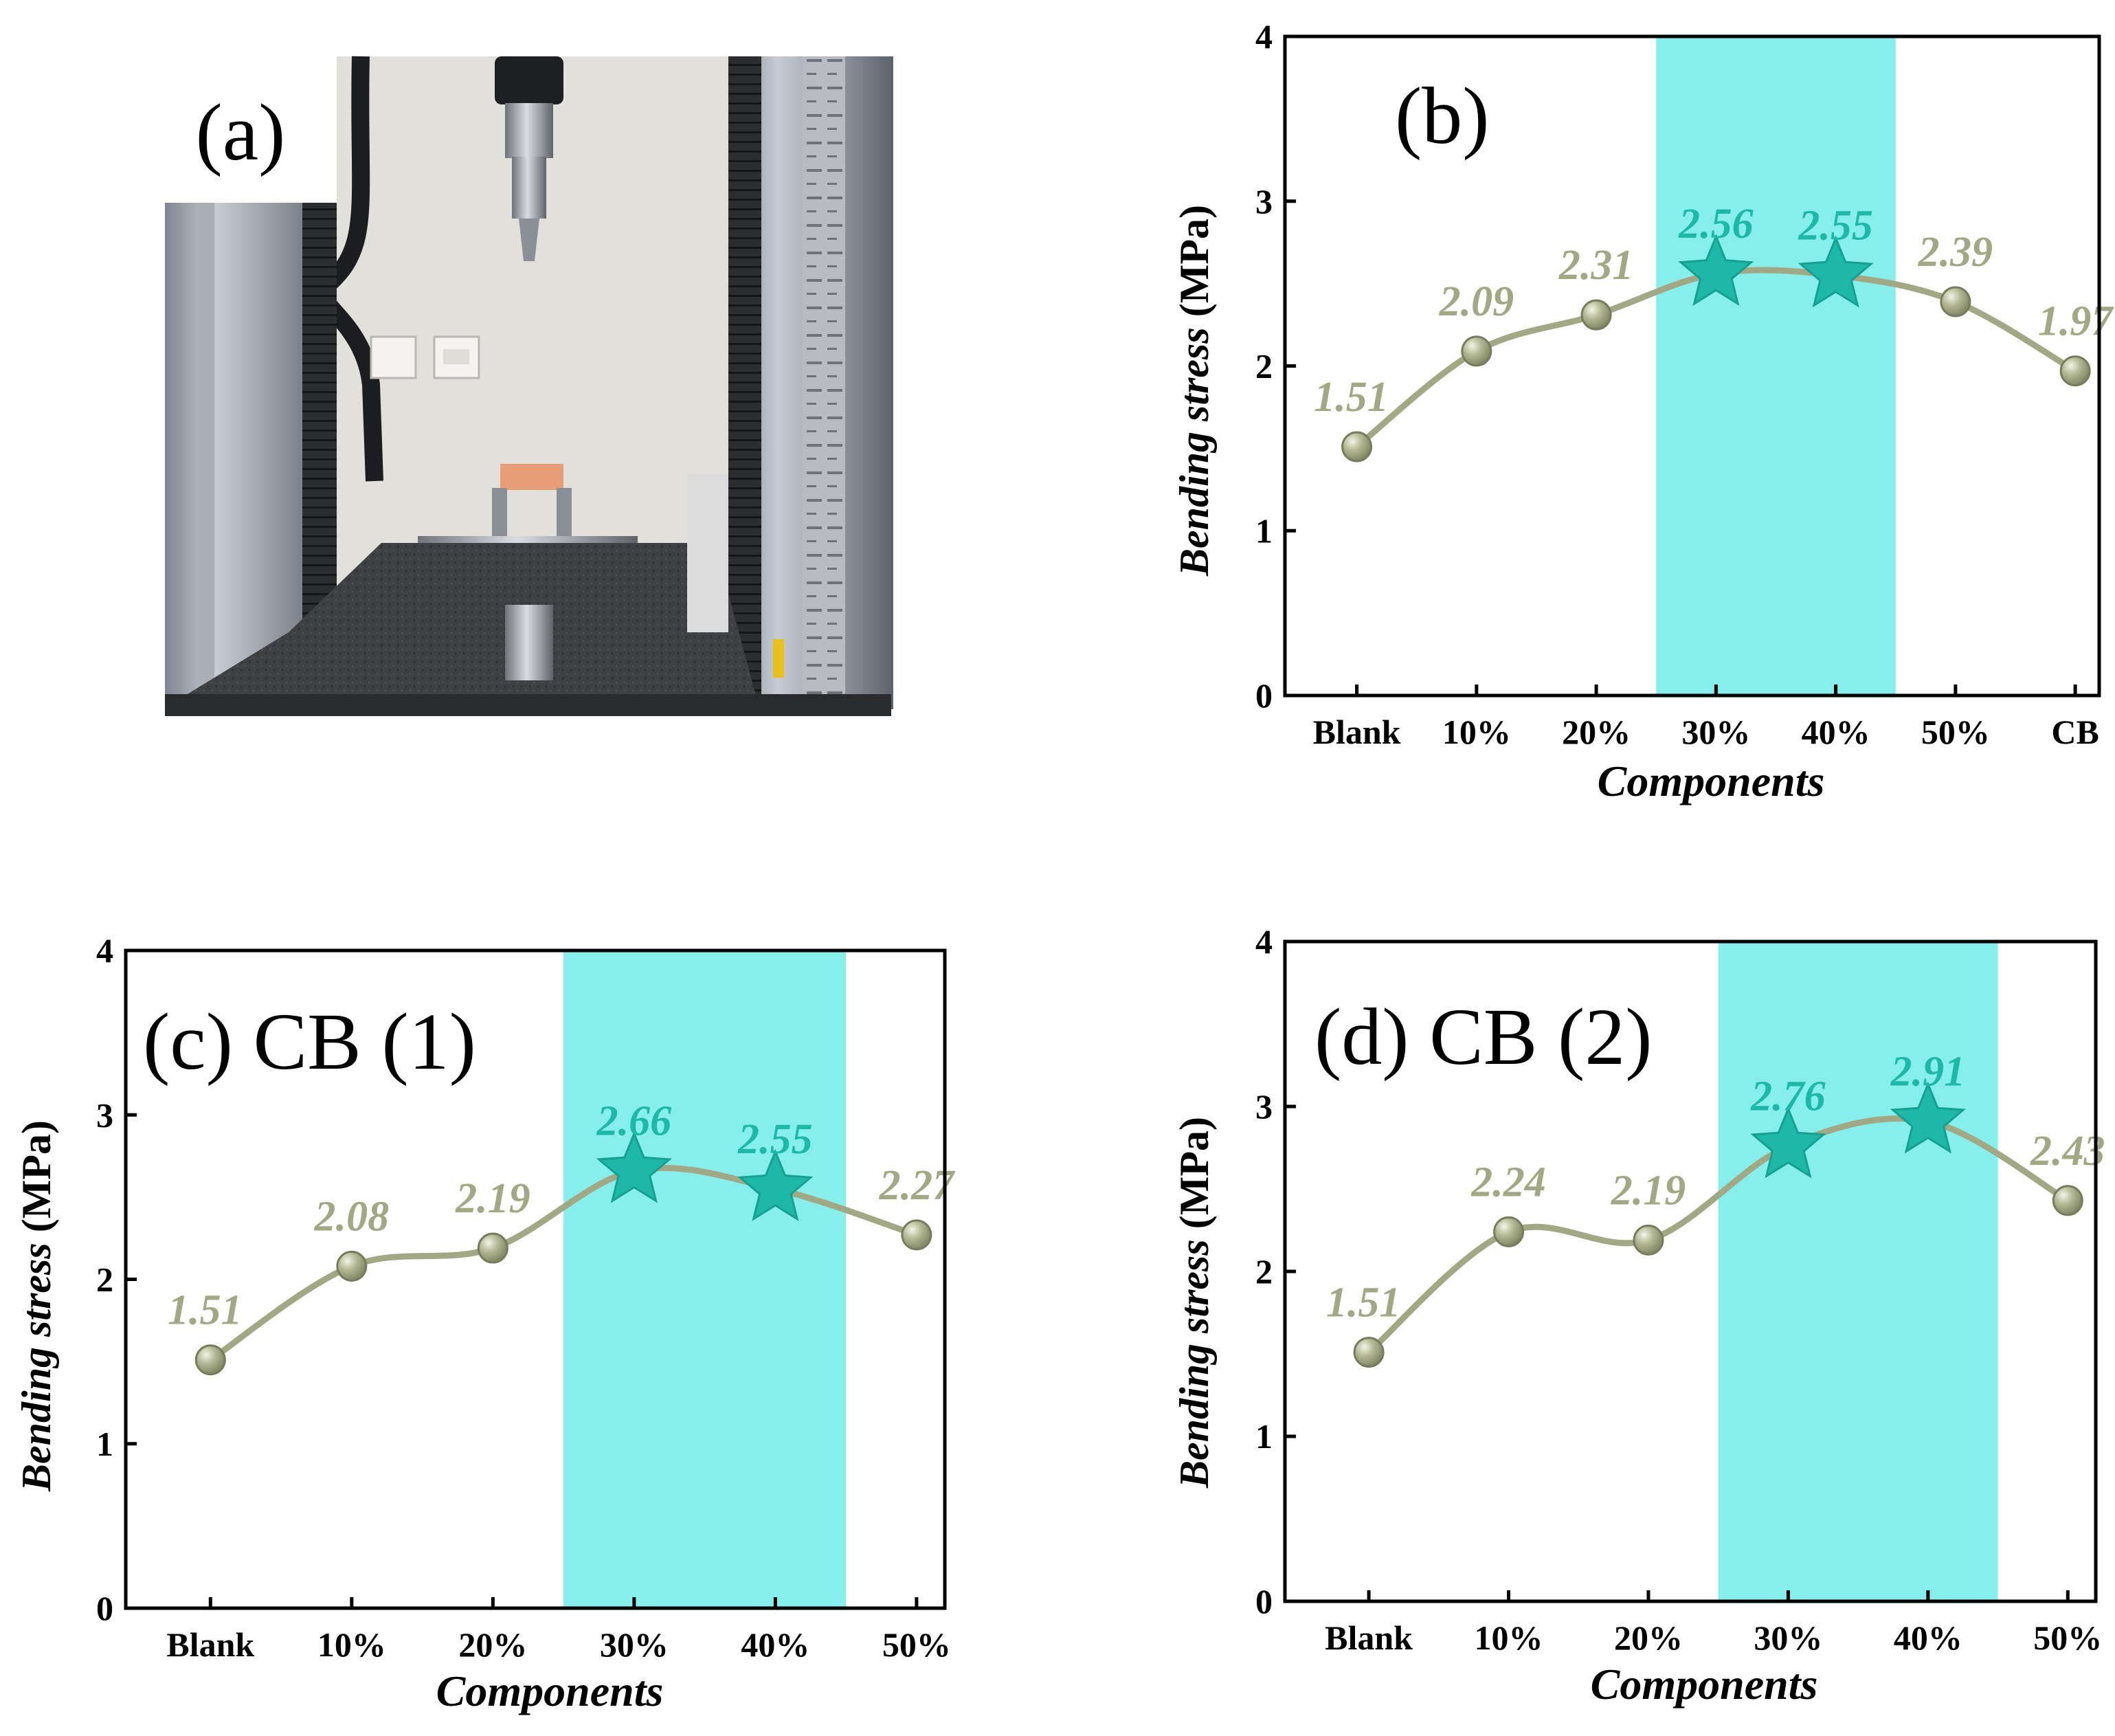 This screenshot has width=2115, height=1736. What do you see at coordinates (2075, 732) in the screenshot?
I see `x-tick-label: CB` at bounding box center [2075, 732].